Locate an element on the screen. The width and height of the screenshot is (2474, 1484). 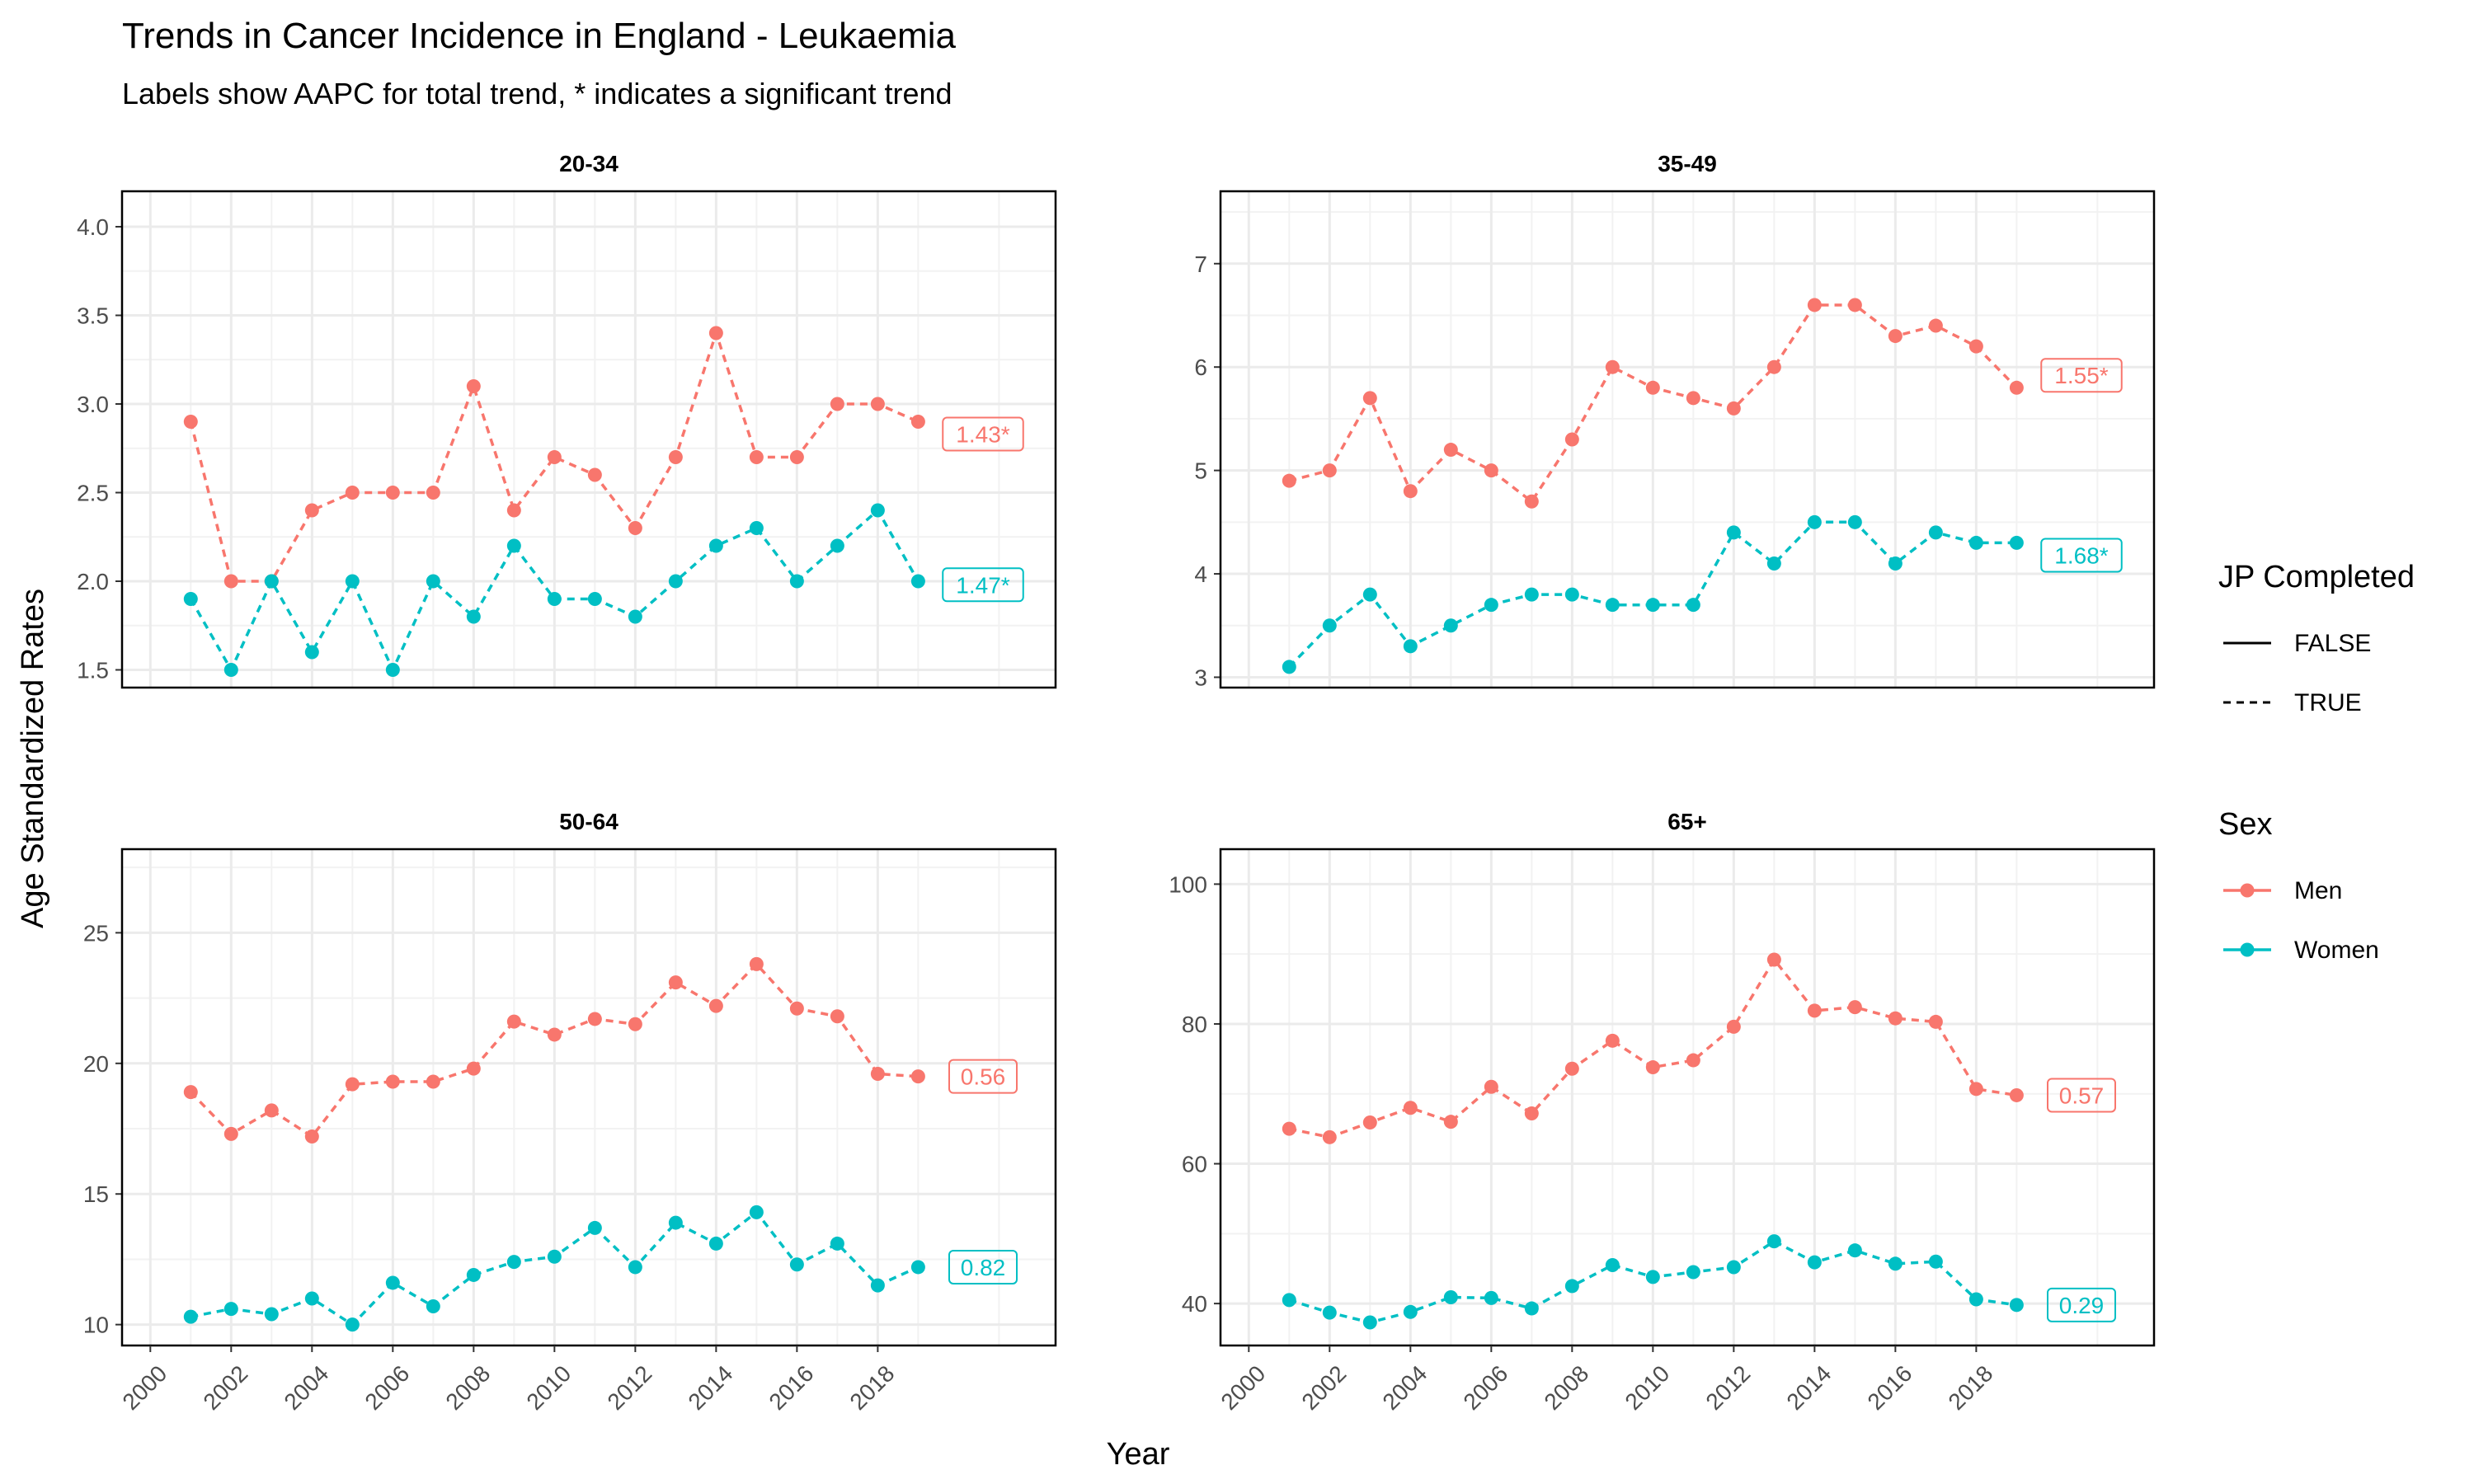
x-tick-label: 2002 is located at coordinates (1323, 1387).